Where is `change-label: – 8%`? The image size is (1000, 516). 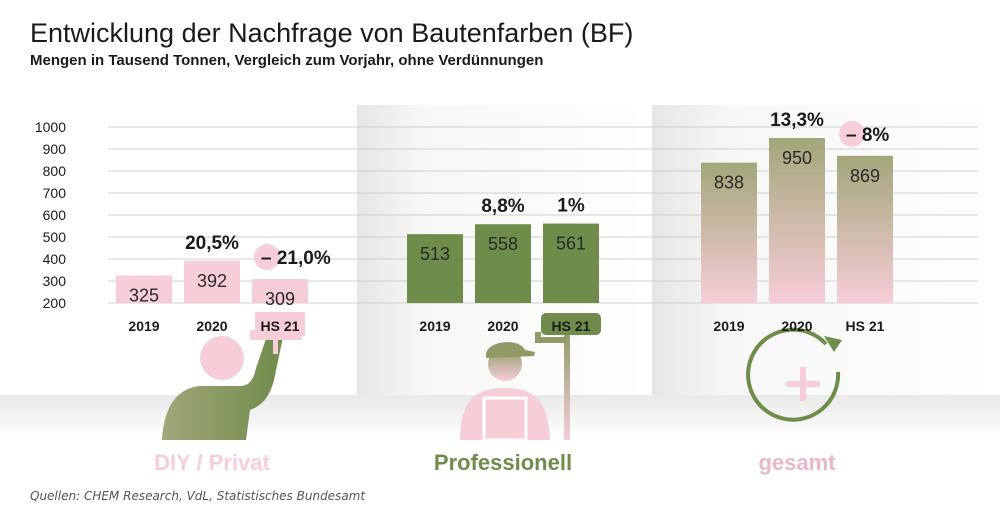
change-label: – 8% is located at coordinates (867, 135).